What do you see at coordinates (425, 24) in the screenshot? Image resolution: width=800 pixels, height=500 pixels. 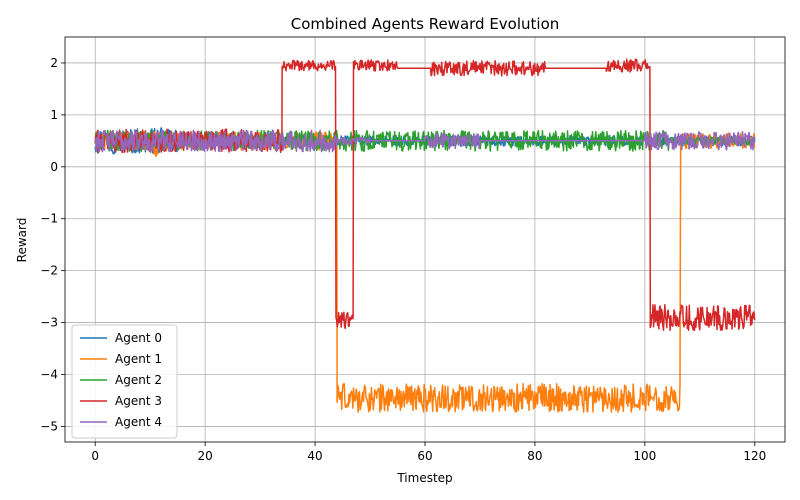 I see `chart-title: Combined Agents Reward Evolution` at bounding box center [425, 24].